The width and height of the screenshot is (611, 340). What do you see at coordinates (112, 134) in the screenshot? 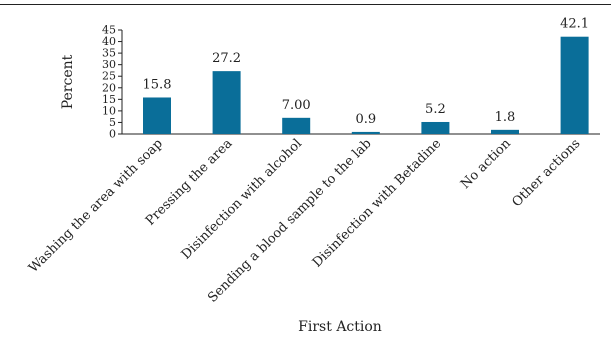
I see `y-tick-label: 0` at bounding box center [112, 134].